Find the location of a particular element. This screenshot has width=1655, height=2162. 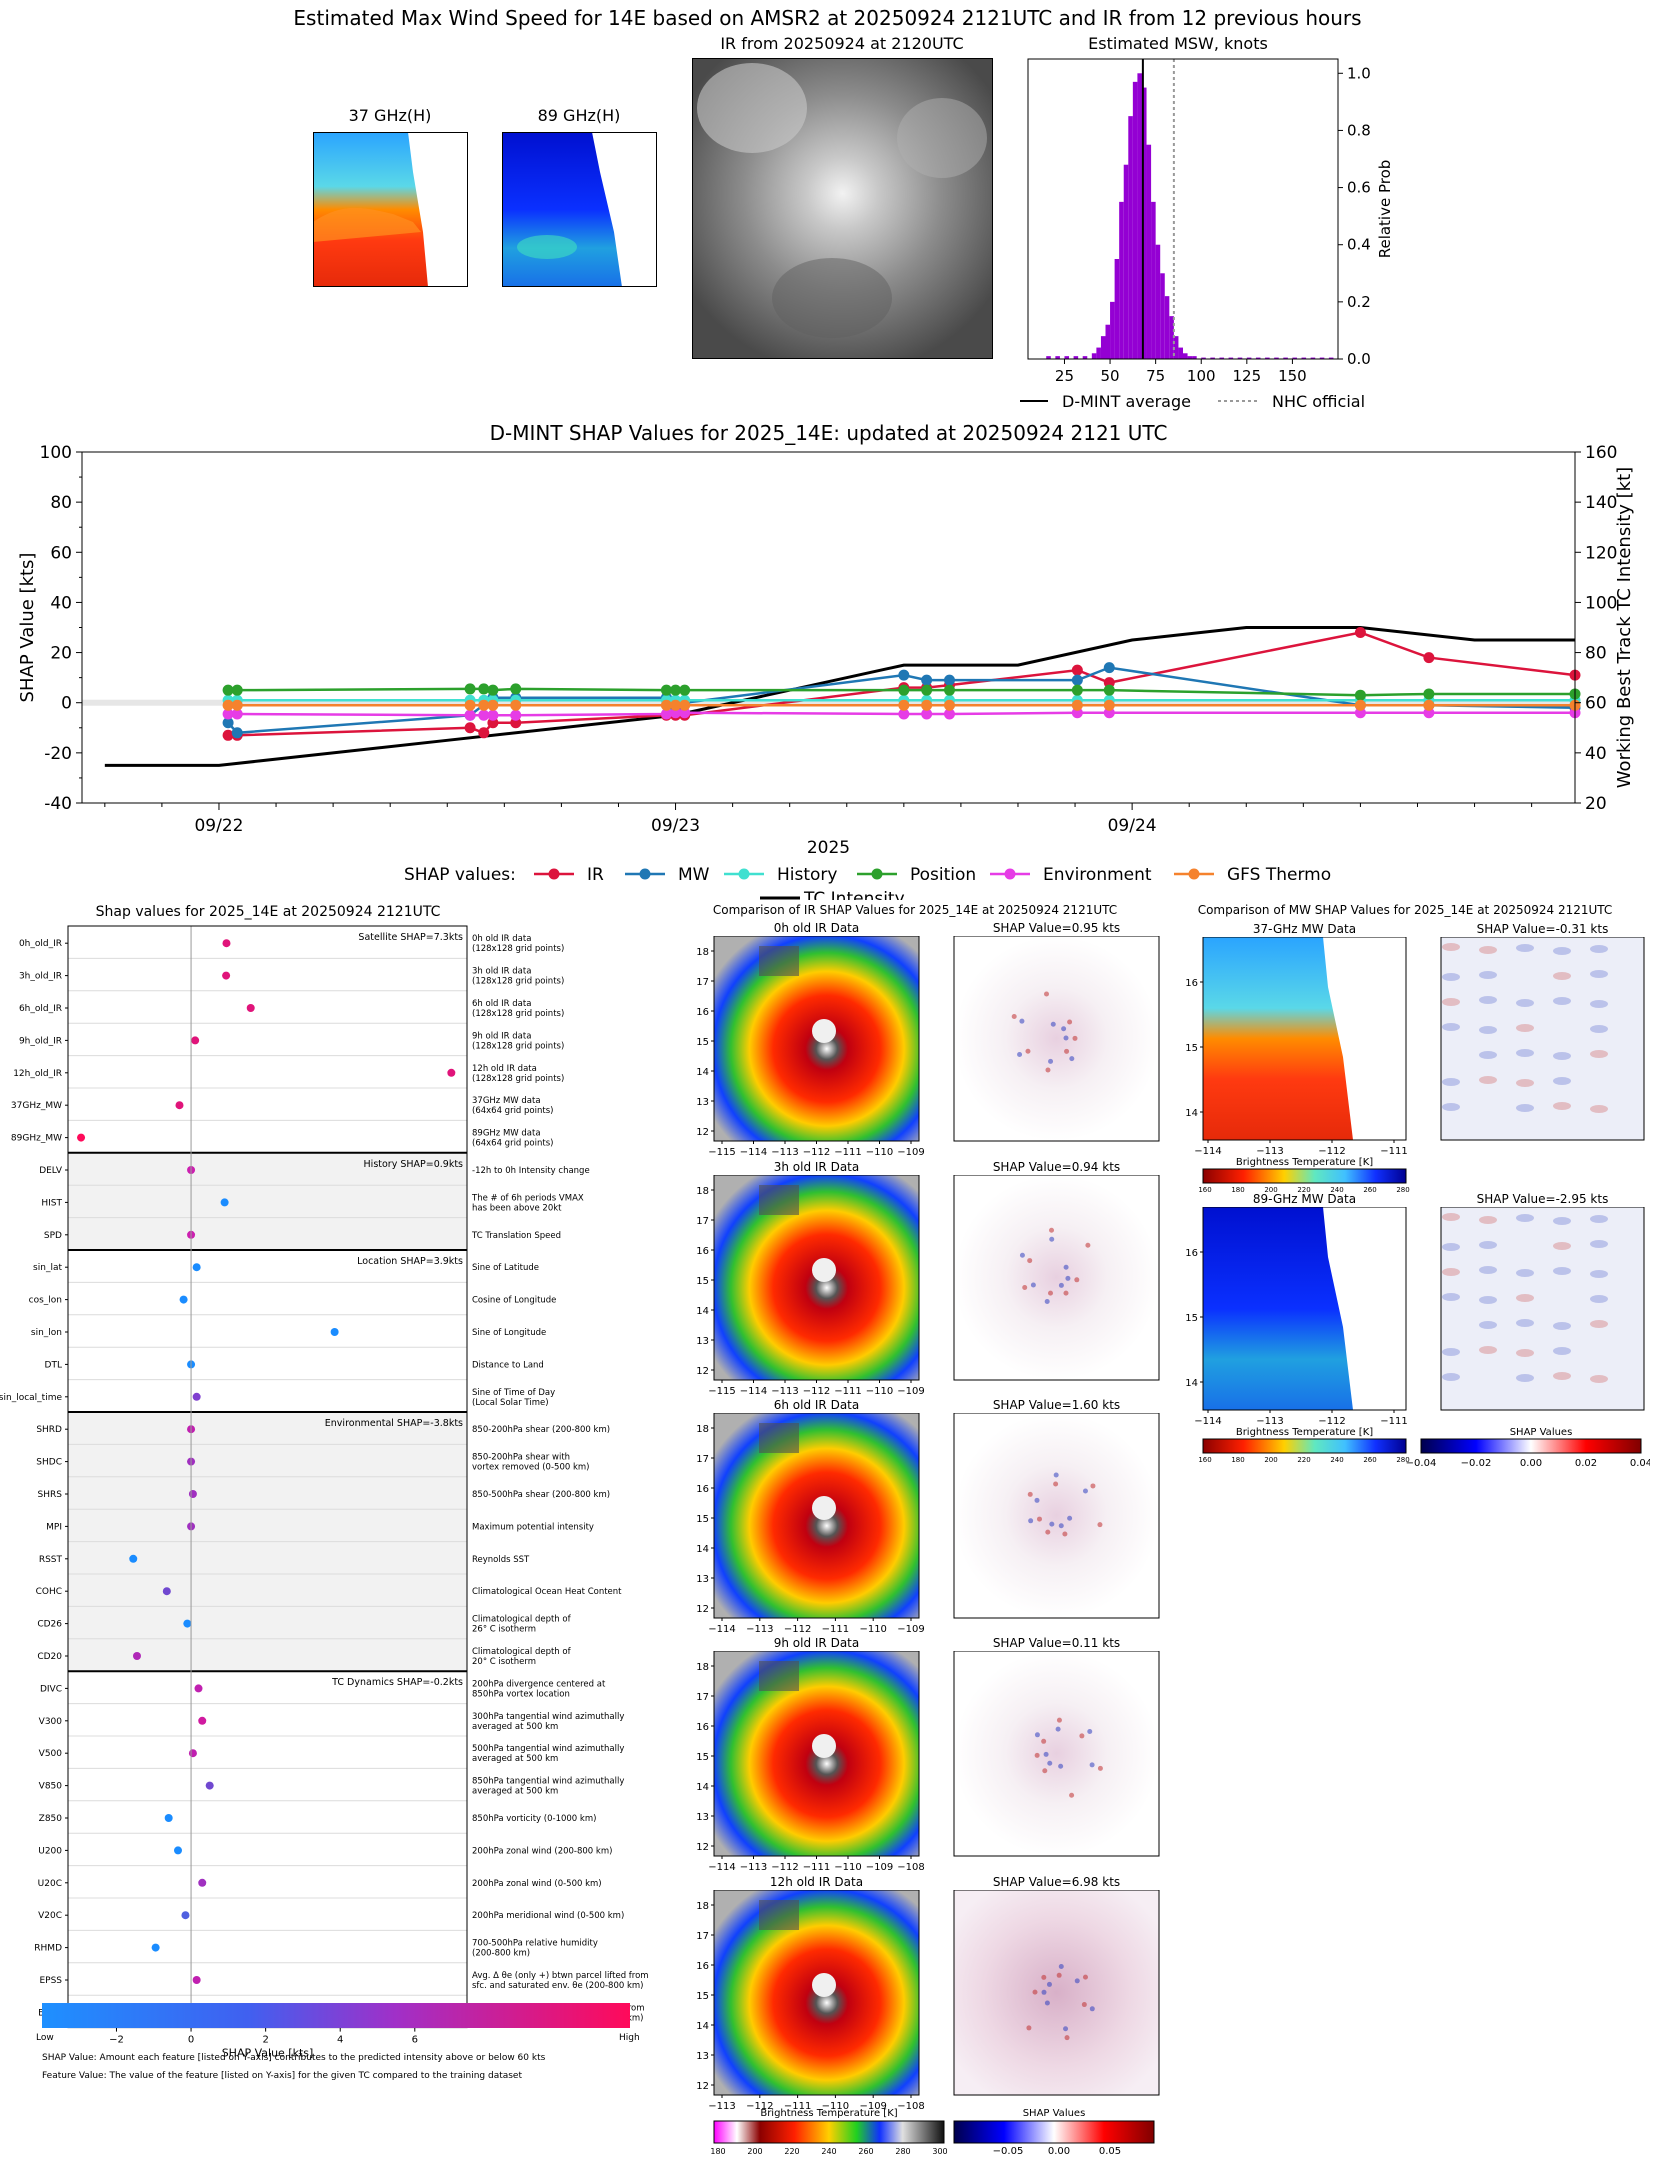

mw-cbar-tick: 220 is located at coordinates (1303, 1190).